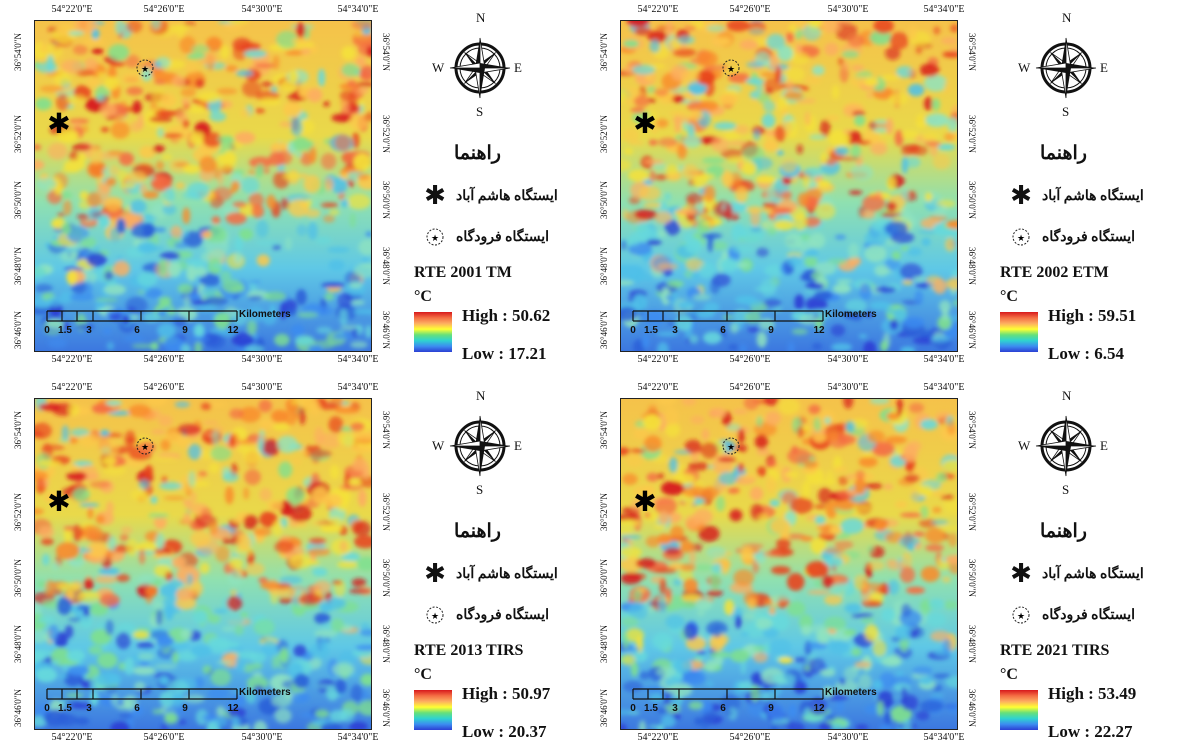  I want to click on compass-label-e: E, so click(1104, 67).